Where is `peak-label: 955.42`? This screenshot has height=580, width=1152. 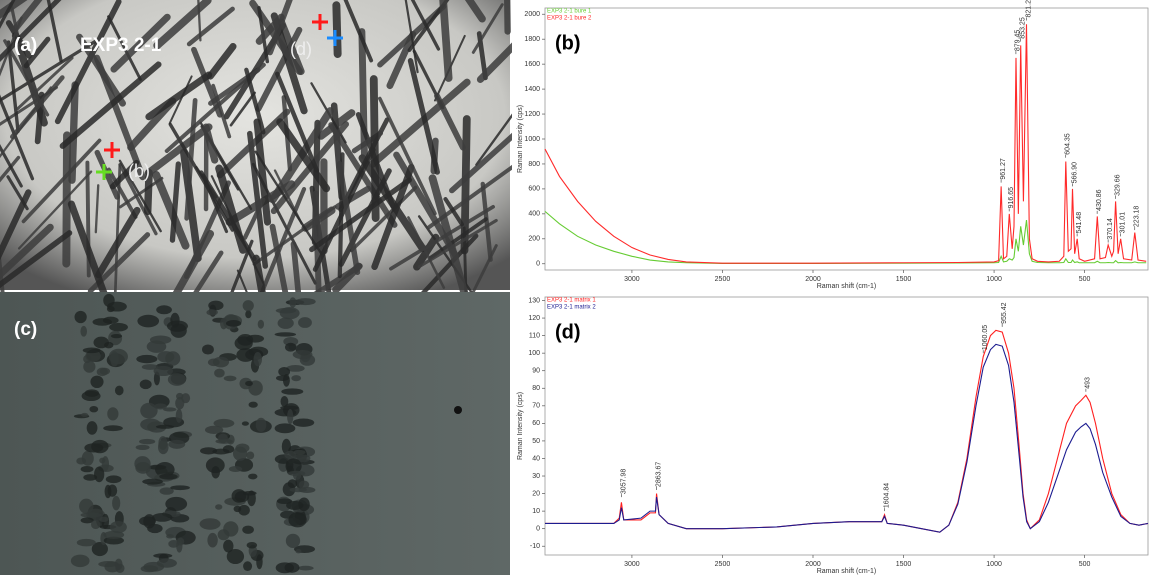
peak-label: 955.42 is located at coordinates (1004, 313).